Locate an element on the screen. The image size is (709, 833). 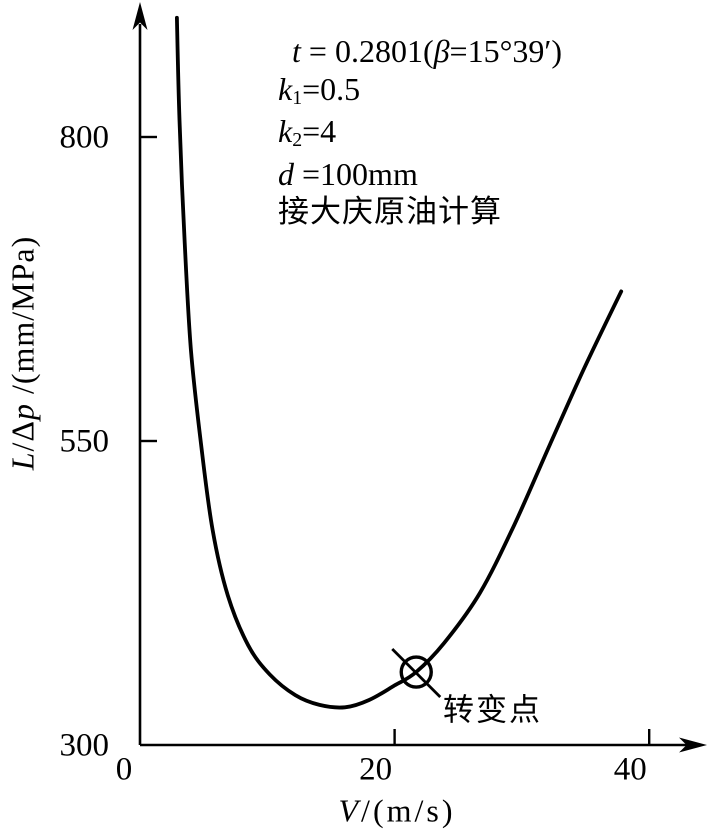
y-axis-label-units: /(mm/MPa) is located at coordinates (22, 319).